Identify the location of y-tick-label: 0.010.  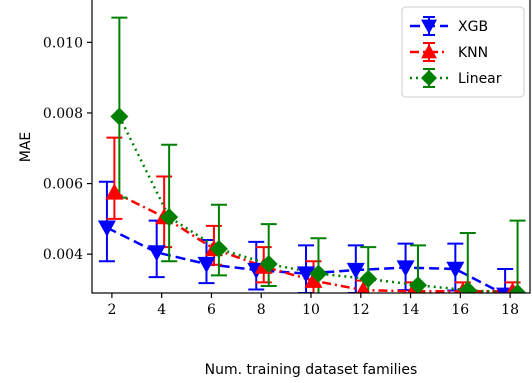
(63, 43).